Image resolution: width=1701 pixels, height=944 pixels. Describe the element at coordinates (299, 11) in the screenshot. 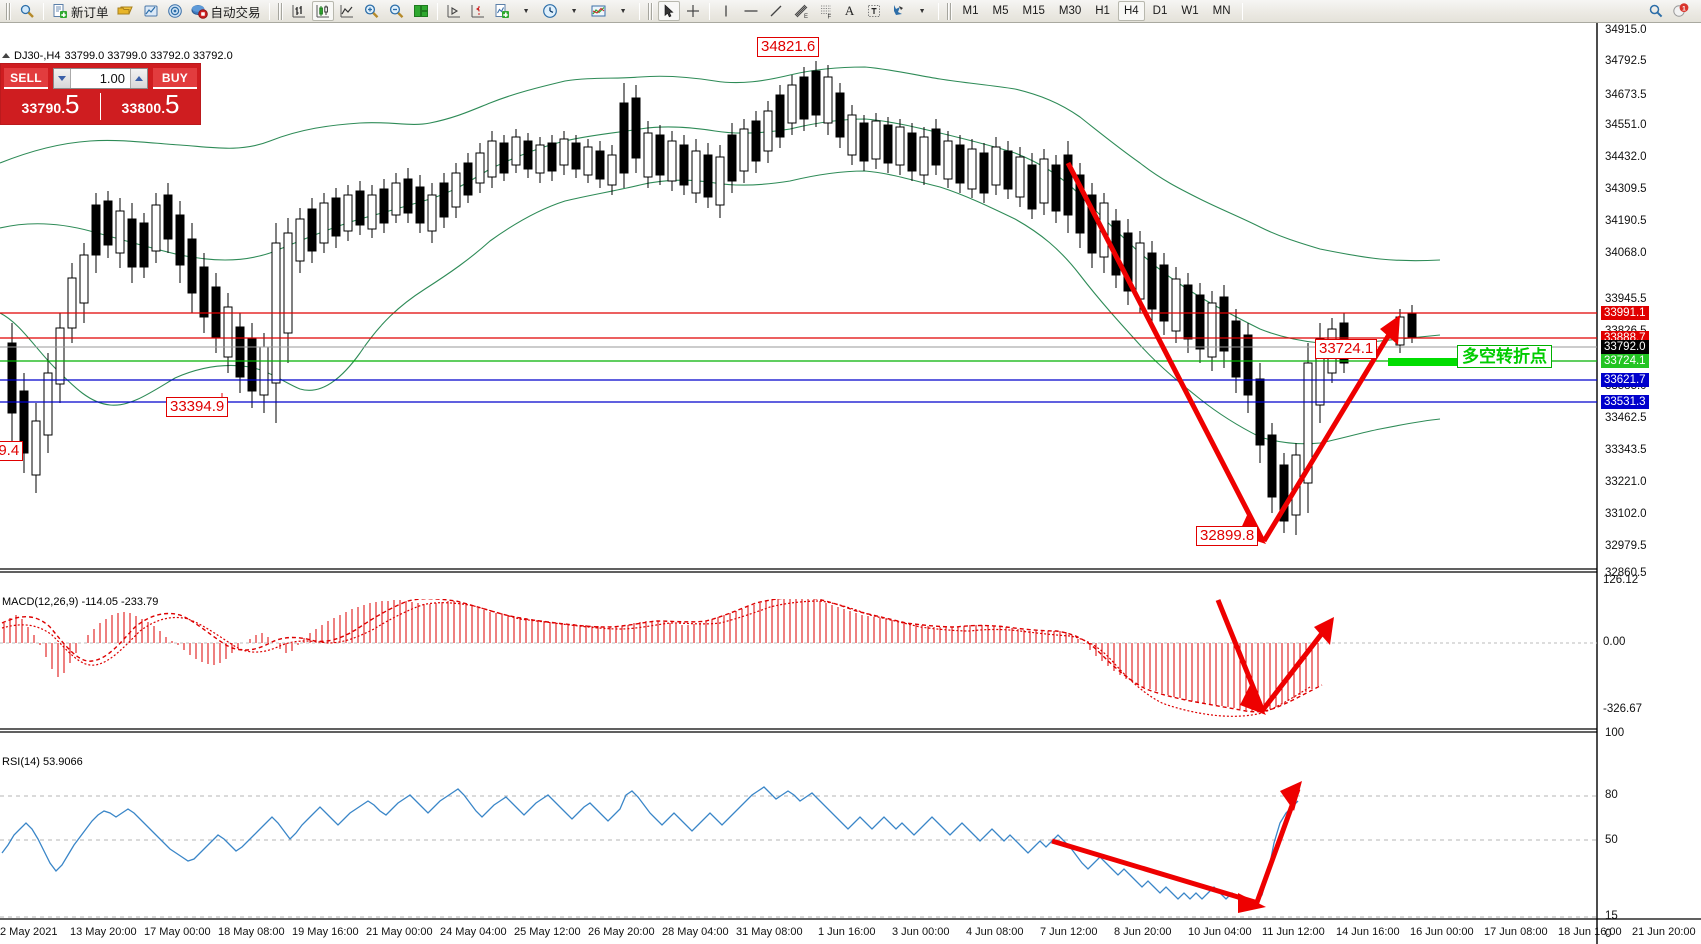

I see `bar-chart-icon` at that location.